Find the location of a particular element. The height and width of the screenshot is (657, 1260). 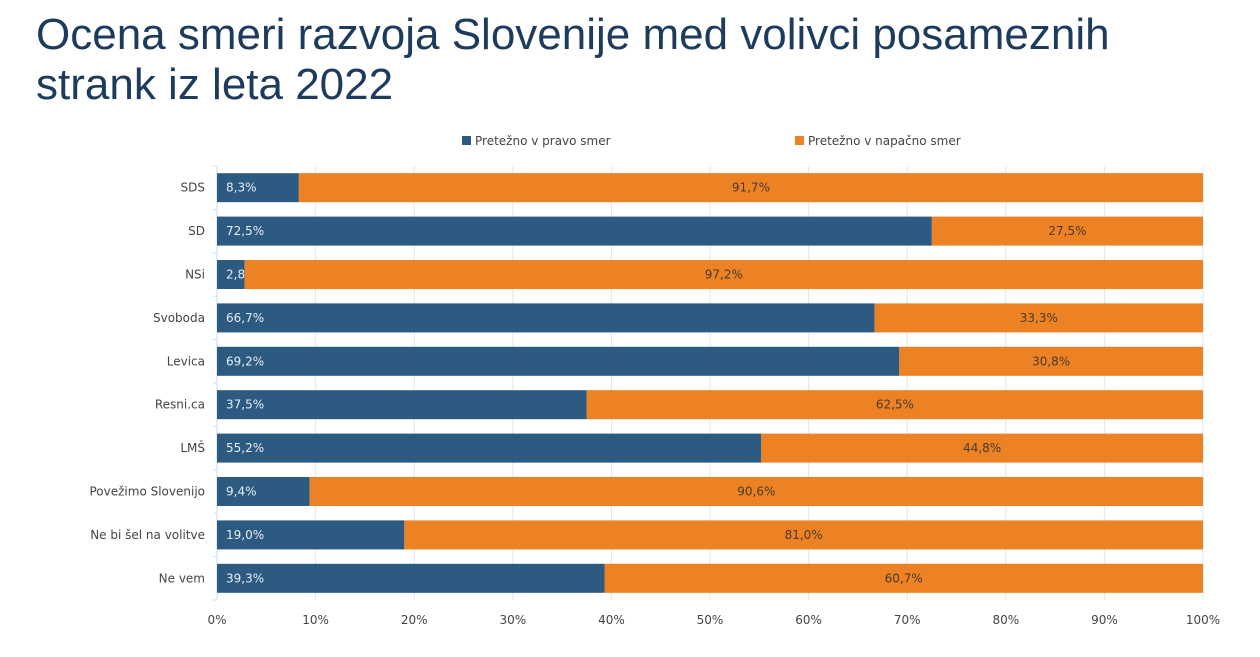

legend-label: Pretežno v pravo smer is located at coordinates (543, 141).